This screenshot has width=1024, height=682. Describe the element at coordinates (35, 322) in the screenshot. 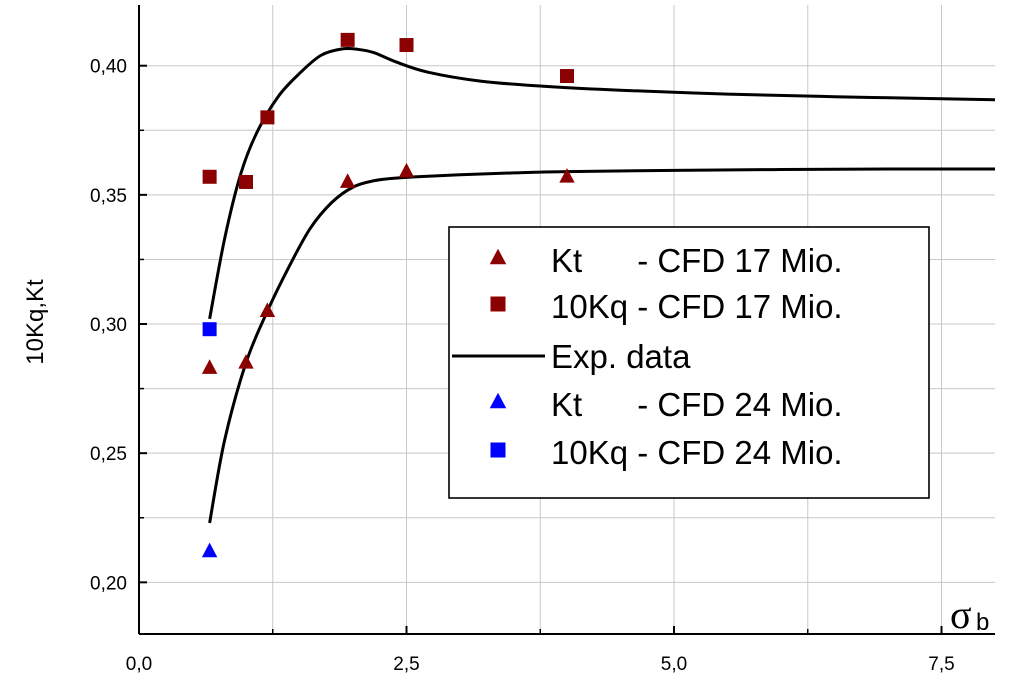

I see `y-axis-title: 10Kq,Kt` at that location.